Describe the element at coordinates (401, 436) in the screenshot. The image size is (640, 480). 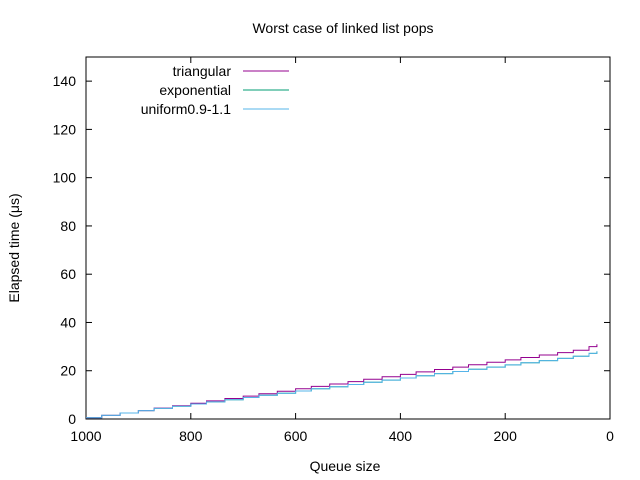
I see `x-tick-label: 400` at that location.